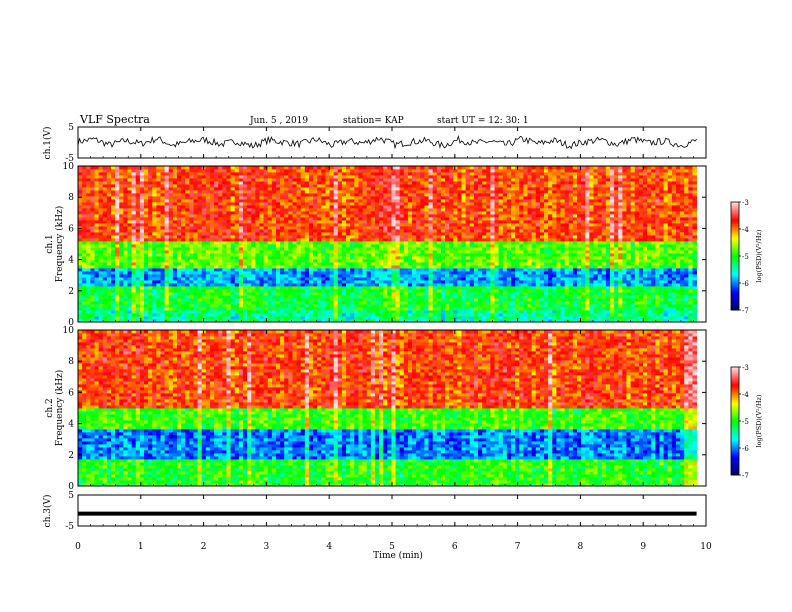  I want to click on ch1-voltage-ytick-label: -5, so click(69, 159).